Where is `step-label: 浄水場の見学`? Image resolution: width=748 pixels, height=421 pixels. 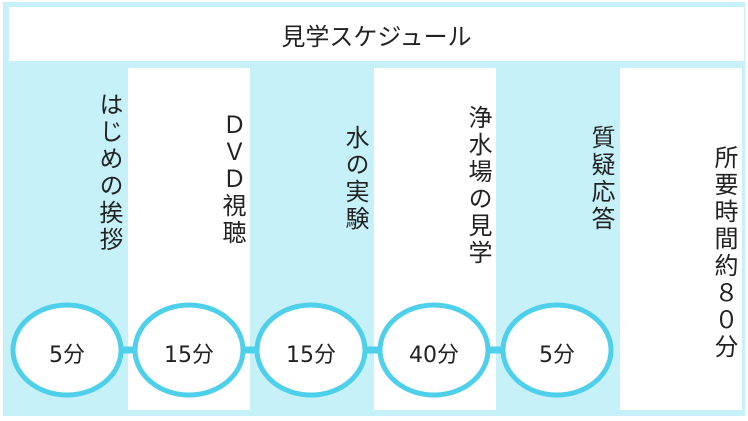 step-label: 浄水場の見学 is located at coordinates (478, 186).